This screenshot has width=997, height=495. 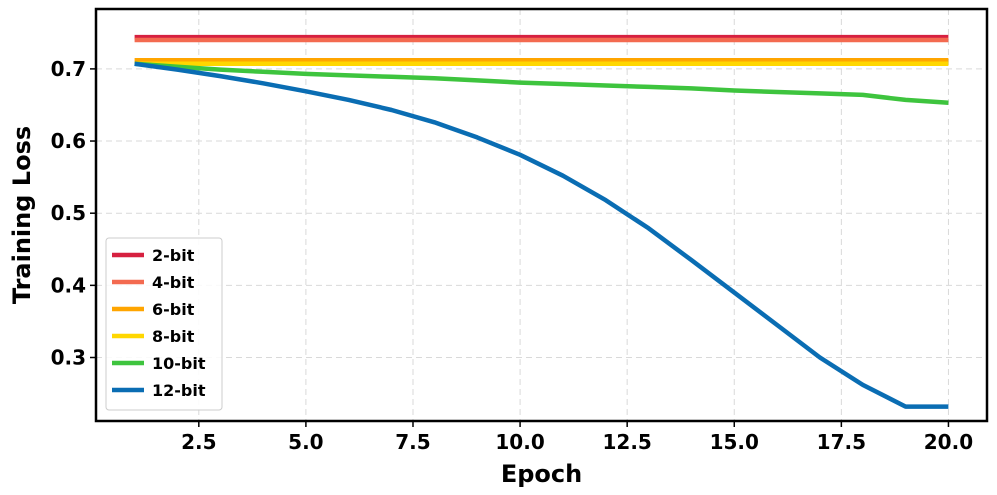 What do you see at coordinates (948, 442) in the screenshot?
I see `x-tick-label: 20.0` at bounding box center [948, 442].